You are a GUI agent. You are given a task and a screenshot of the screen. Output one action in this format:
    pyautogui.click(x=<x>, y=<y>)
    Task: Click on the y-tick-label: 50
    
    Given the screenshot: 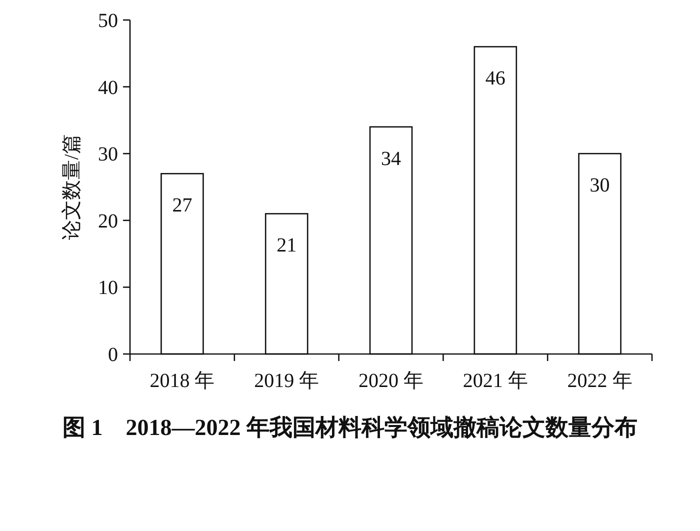 What is the action you would take?
    pyautogui.click(x=108, y=21)
    